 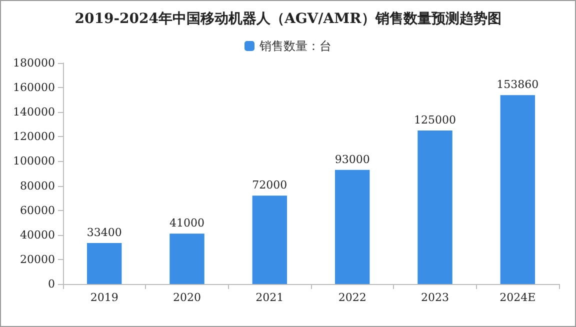 What do you see at coordinates (187, 297) in the screenshot?
I see `x-tick-label: 2020` at bounding box center [187, 297].